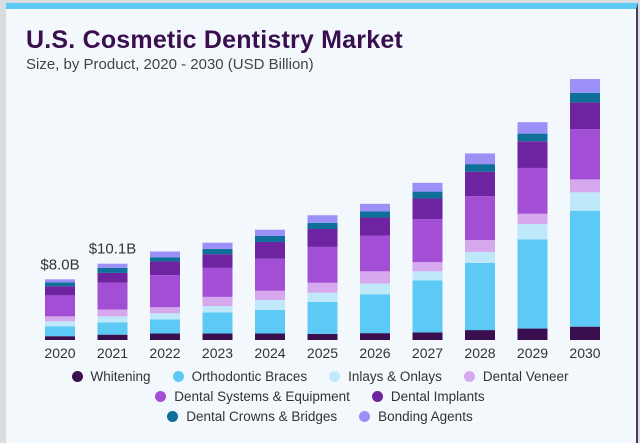 The height and width of the screenshot is (443, 640). What do you see at coordinates (322, 219) in the screenshot?
I see `bar-segment-bonding-agents-2025` at bounding box center [322, 219].